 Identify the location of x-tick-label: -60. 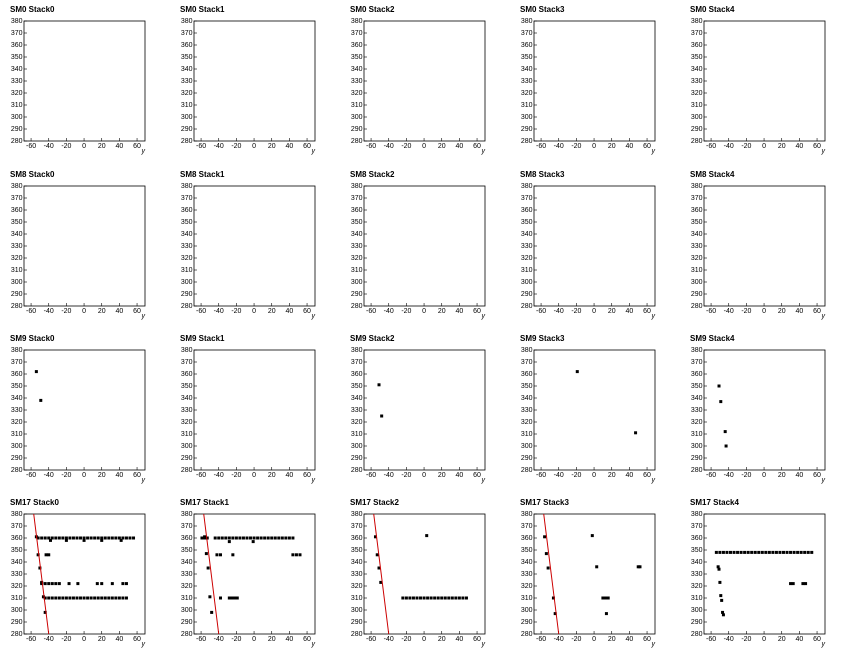
(371, 311).